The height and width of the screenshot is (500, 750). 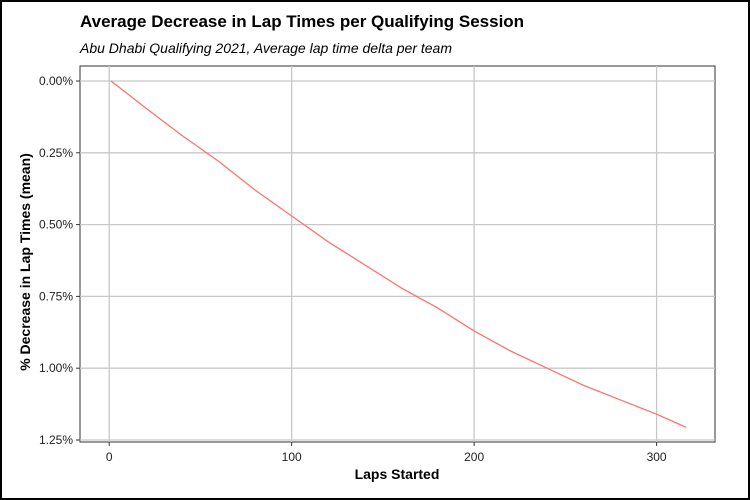 I want to click on y-tick-label: 0.75%, so click(x=56, y=296).